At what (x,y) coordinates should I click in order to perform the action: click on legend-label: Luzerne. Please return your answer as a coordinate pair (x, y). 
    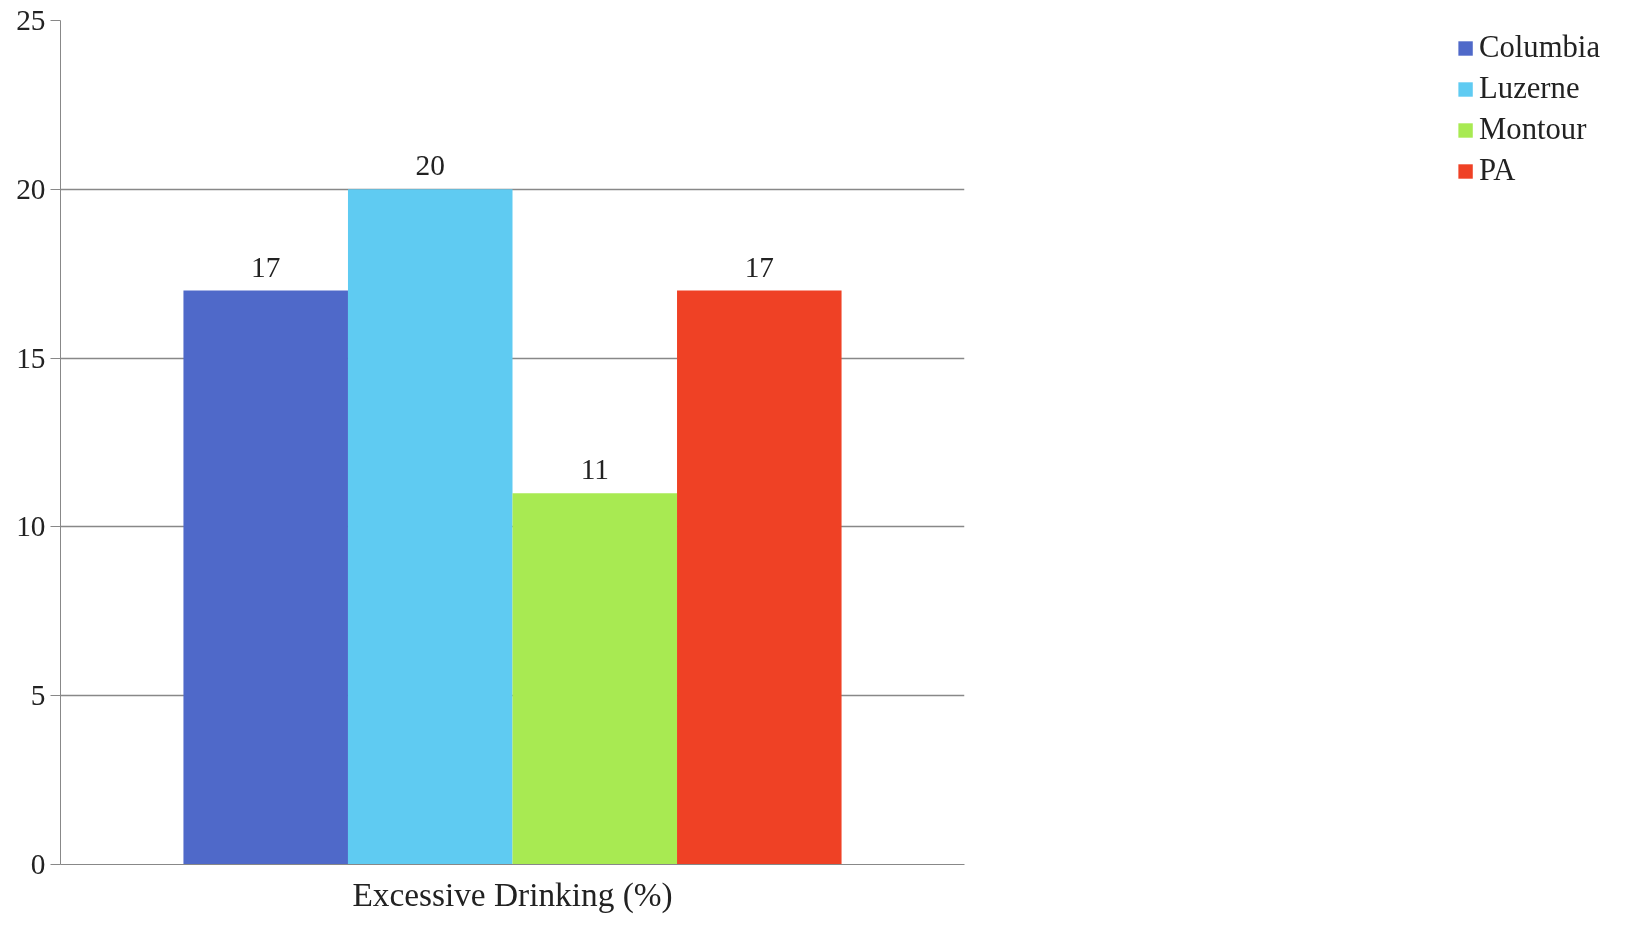
    Looking at the image, I should click on (1529, 88).